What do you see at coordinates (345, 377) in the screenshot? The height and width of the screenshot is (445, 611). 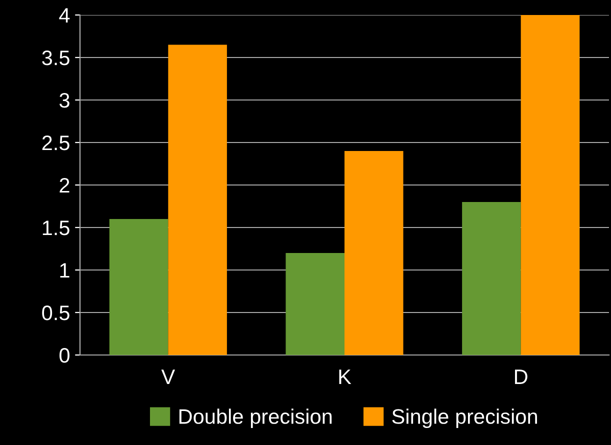 I see `x-tick-label: K` at bounding box center [345, 377].